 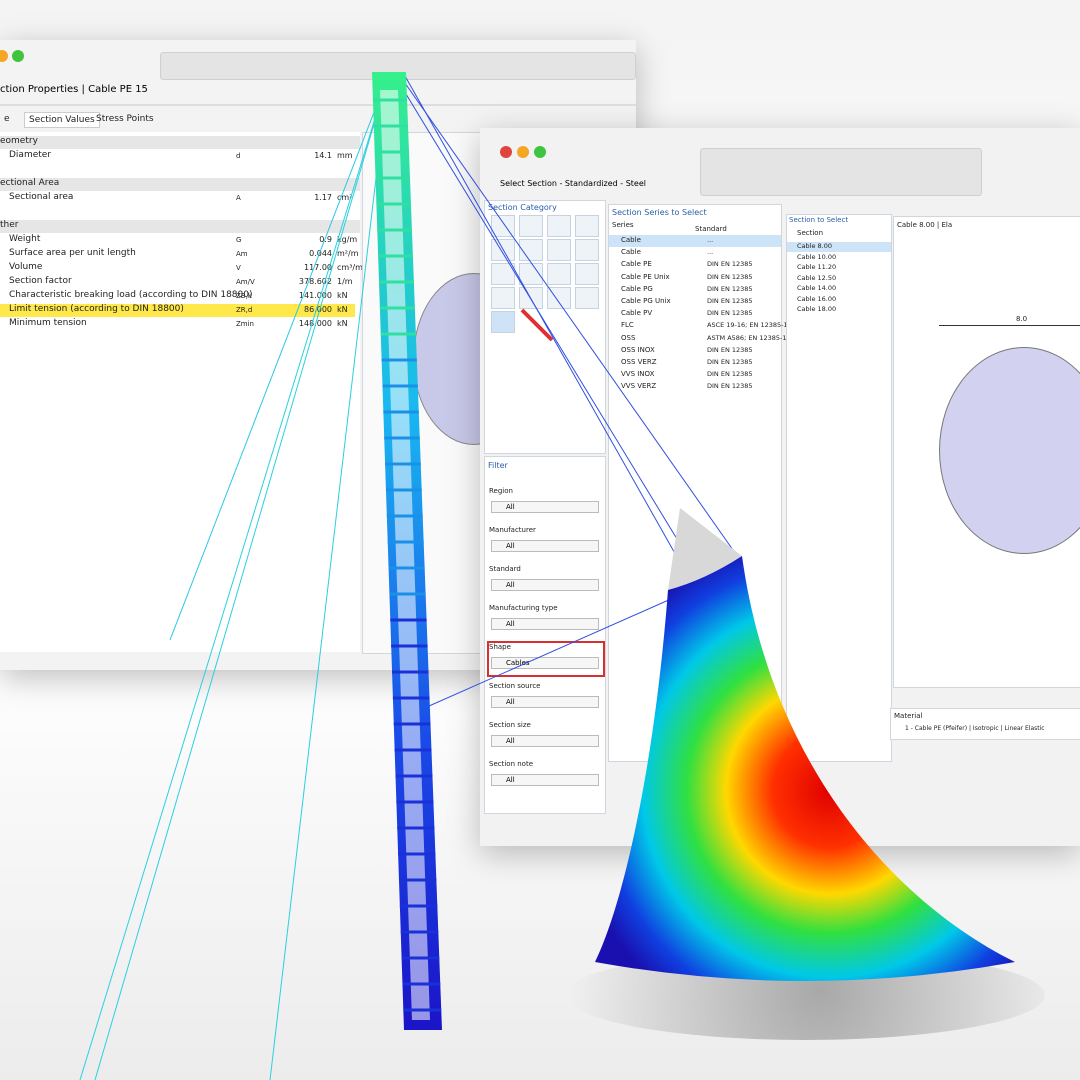 What do you see at coordinates (817, 277) in the screenshot?
I see `section: Cable 12.50` at bounding box center [817, 277].